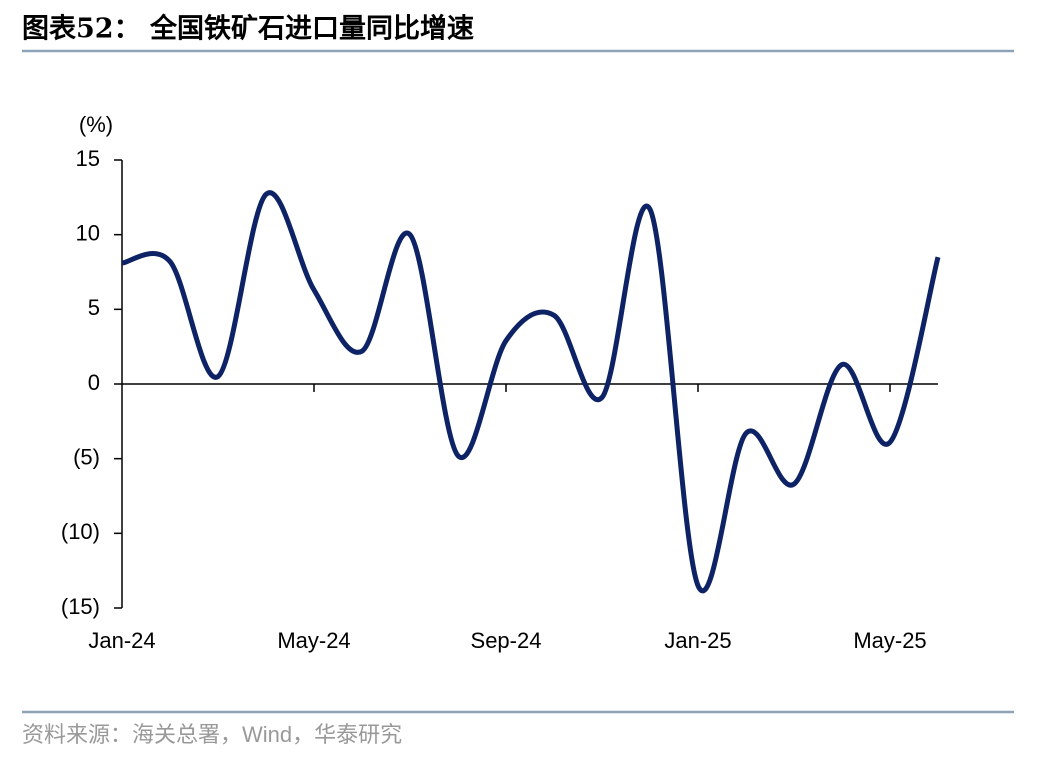 The height and width of the screenshot is (765, 1048). I want to click on y-tick-label: 15, so click(88, 158).